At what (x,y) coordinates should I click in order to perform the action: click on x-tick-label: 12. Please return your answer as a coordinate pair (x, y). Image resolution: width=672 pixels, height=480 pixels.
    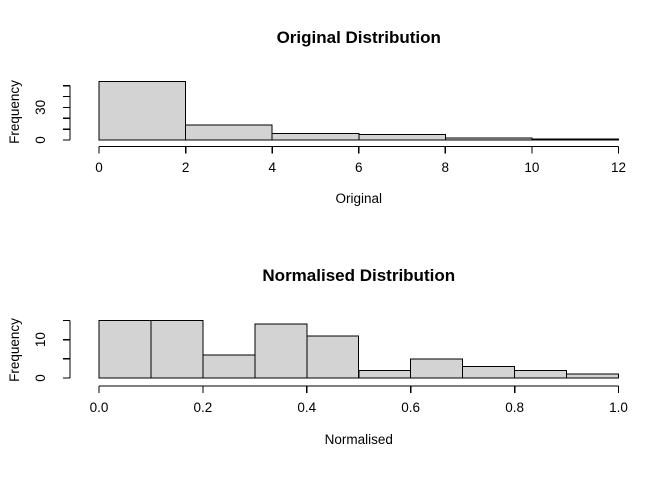
    Looking at the image, I should click on (618, 167).